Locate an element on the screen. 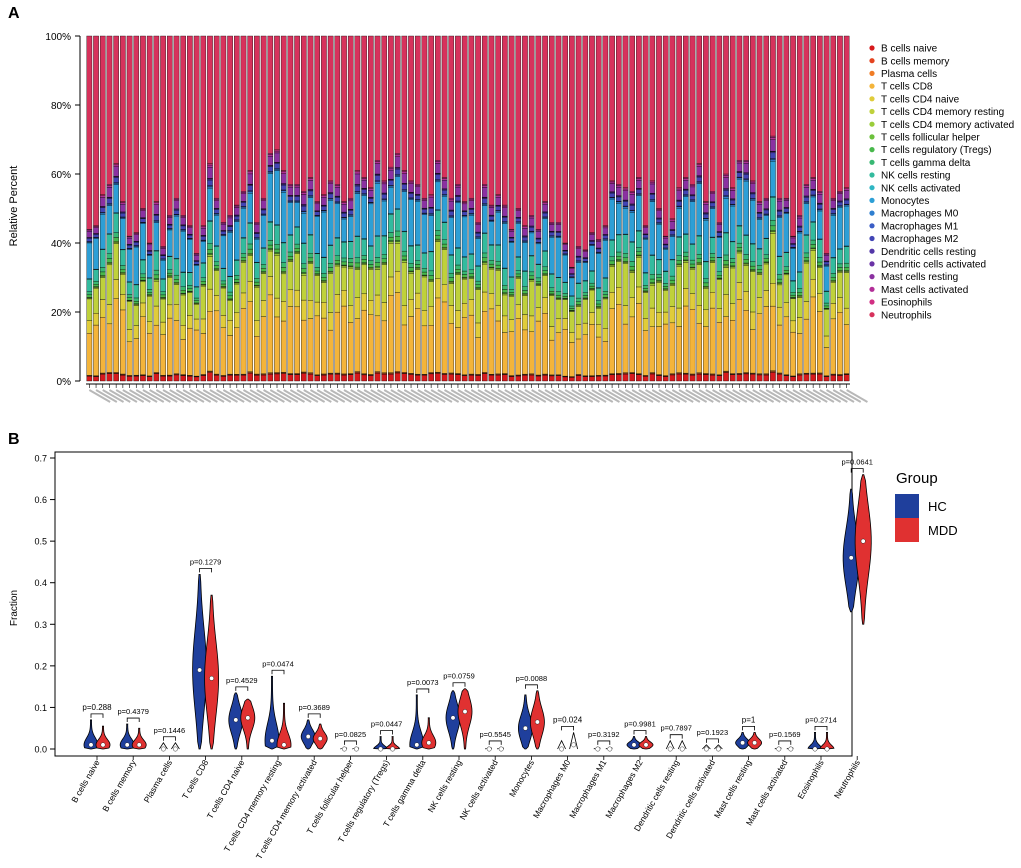 The image size is (1021, 868). x-tick-label-b: Macrophages M1 is located at coordinates (588, 789).